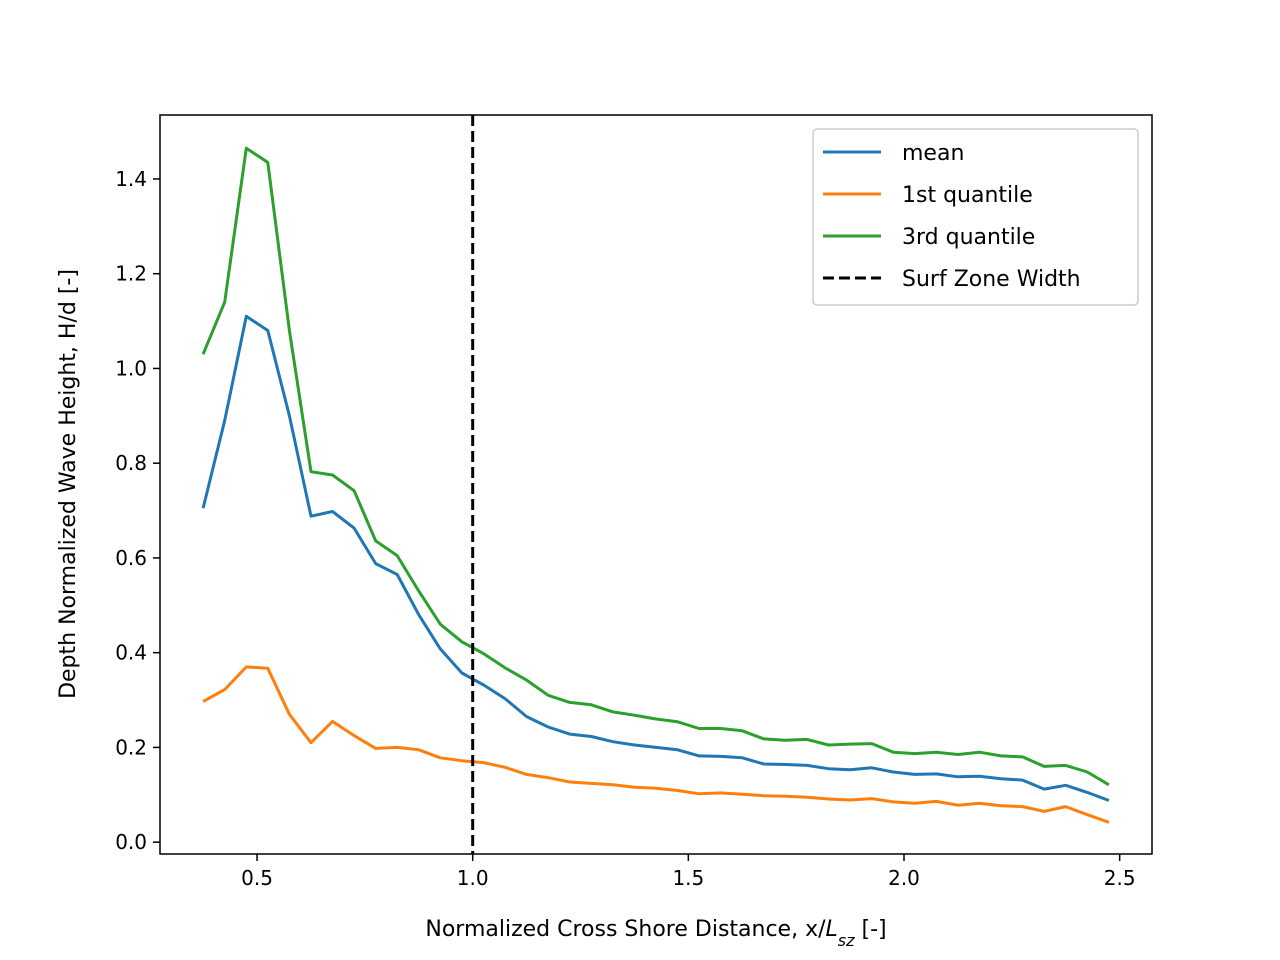 This screenshot has height=960, width=1280. What do you see at coordinates (656, 744) in the screenshot?
I see `series-line-1st-quantile` at bounding box center [656, 744].